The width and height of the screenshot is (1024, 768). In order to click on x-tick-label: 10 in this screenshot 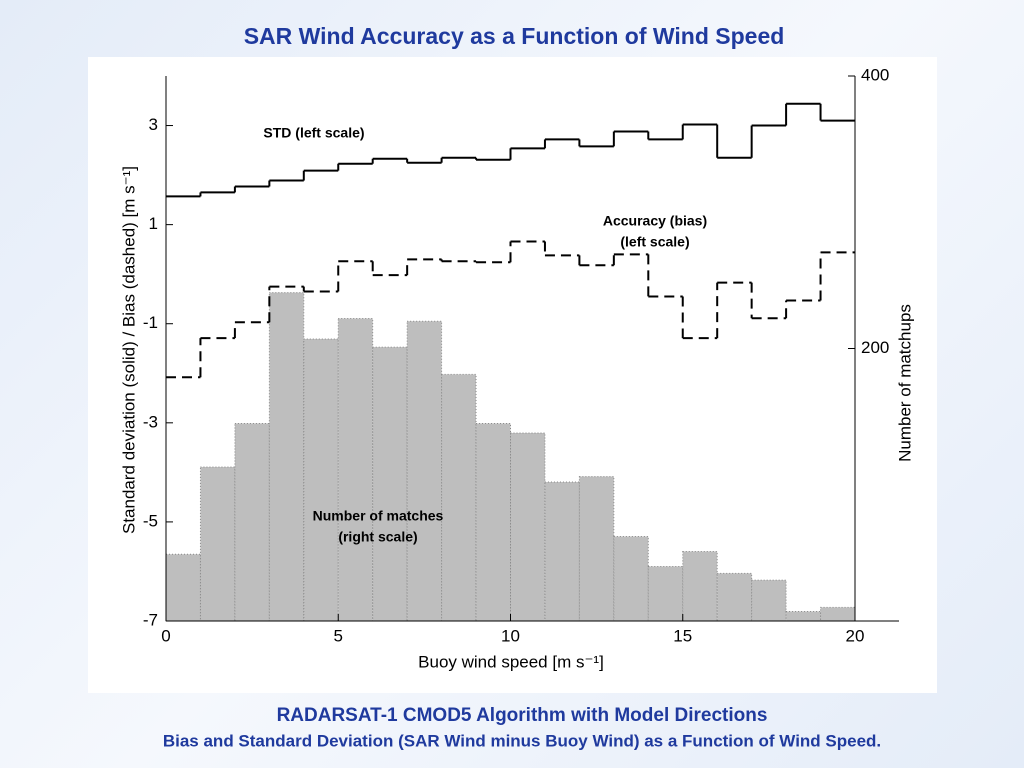, I will do `click(510, 635)`.